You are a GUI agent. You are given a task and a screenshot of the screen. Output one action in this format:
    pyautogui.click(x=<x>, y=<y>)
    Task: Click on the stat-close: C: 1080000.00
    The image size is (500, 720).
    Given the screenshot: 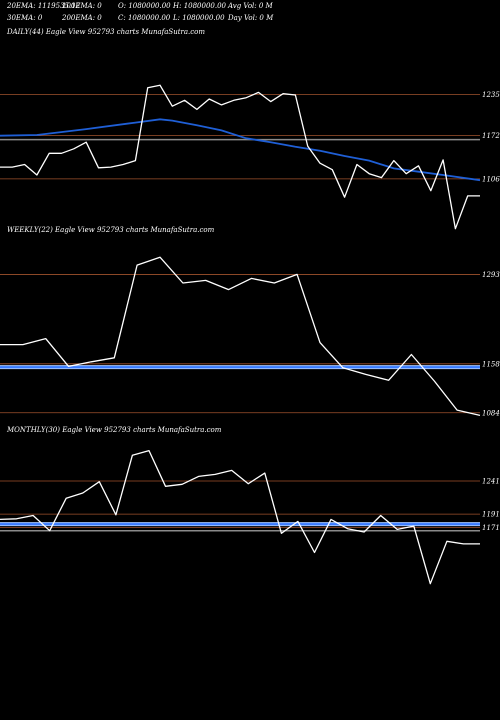 What is the action you would take?
    pyautogui.click(x=144, y=18)
    